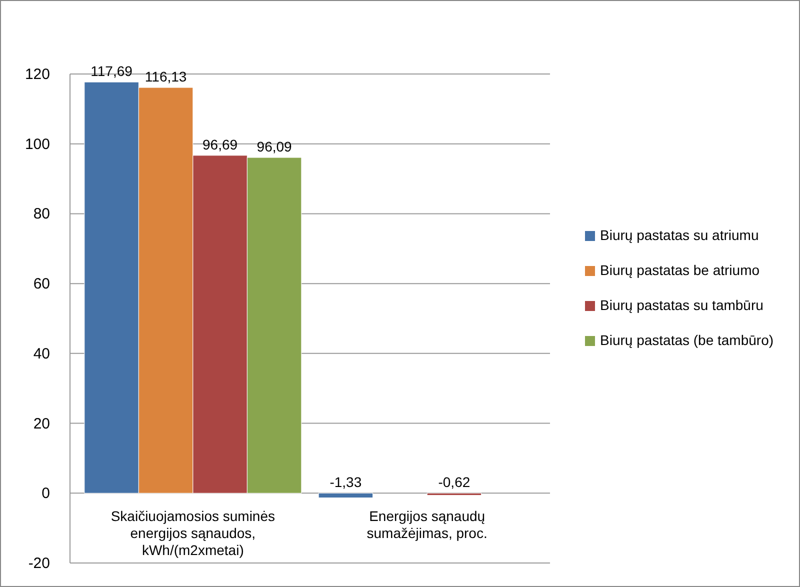 The width and height of the screenshot is (800, 587). I want to click on data-label: 117,69, so click(111, 71).